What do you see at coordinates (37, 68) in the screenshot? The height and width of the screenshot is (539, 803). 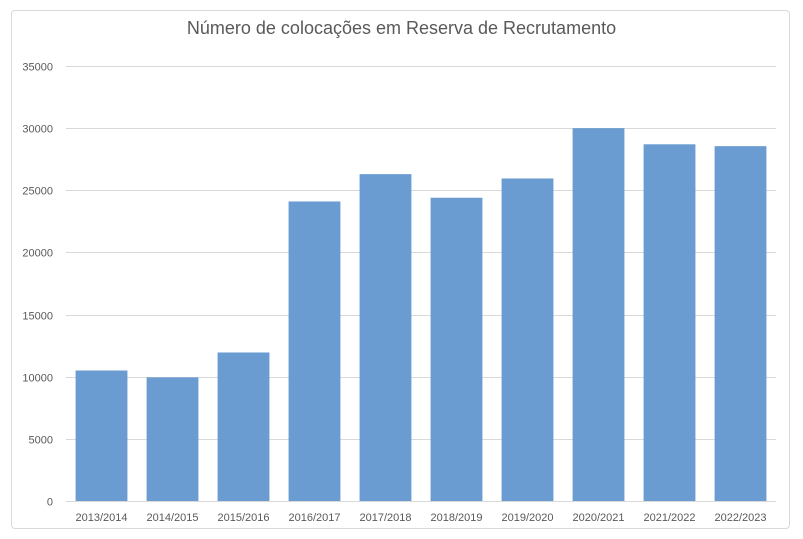 I see `y-tick-label: 35000` at bounding box center [37, 68].